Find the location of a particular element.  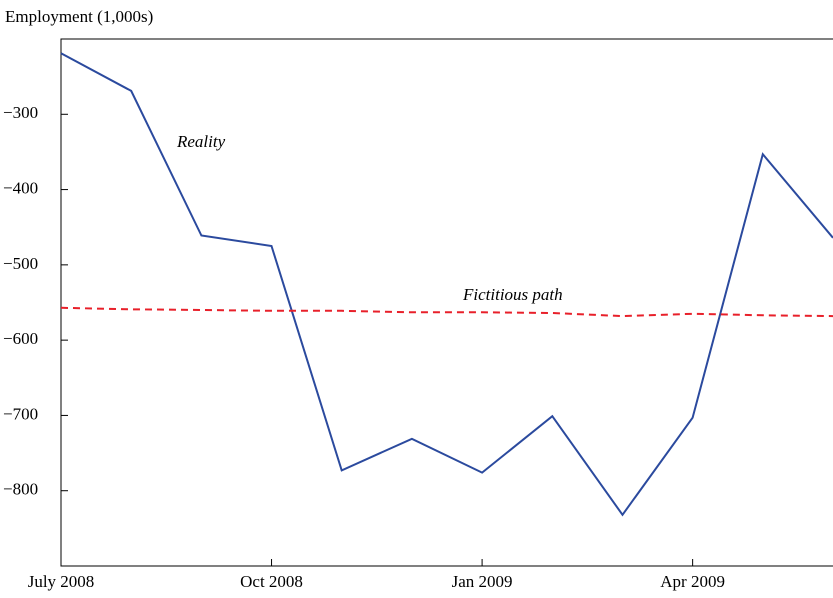

x-tick-label: July 2008 is located at coordinates (61, 581).